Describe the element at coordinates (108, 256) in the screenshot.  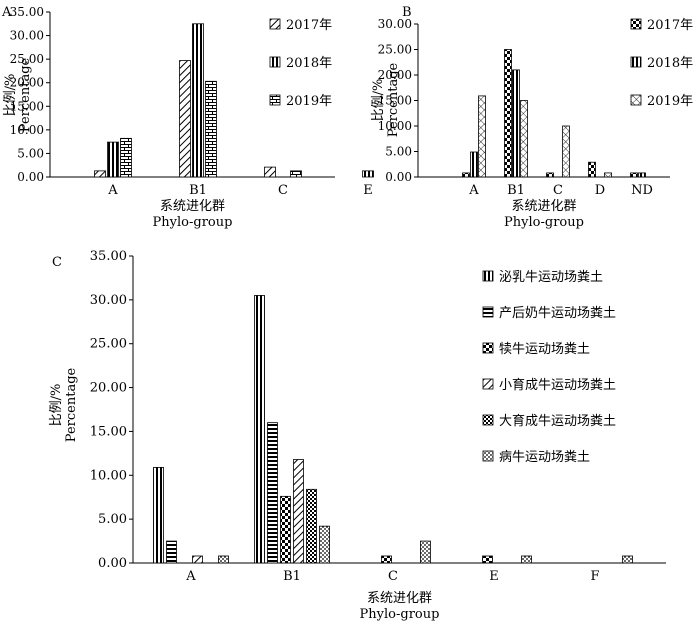
I see `y-tick-label: 35.00` at that location.